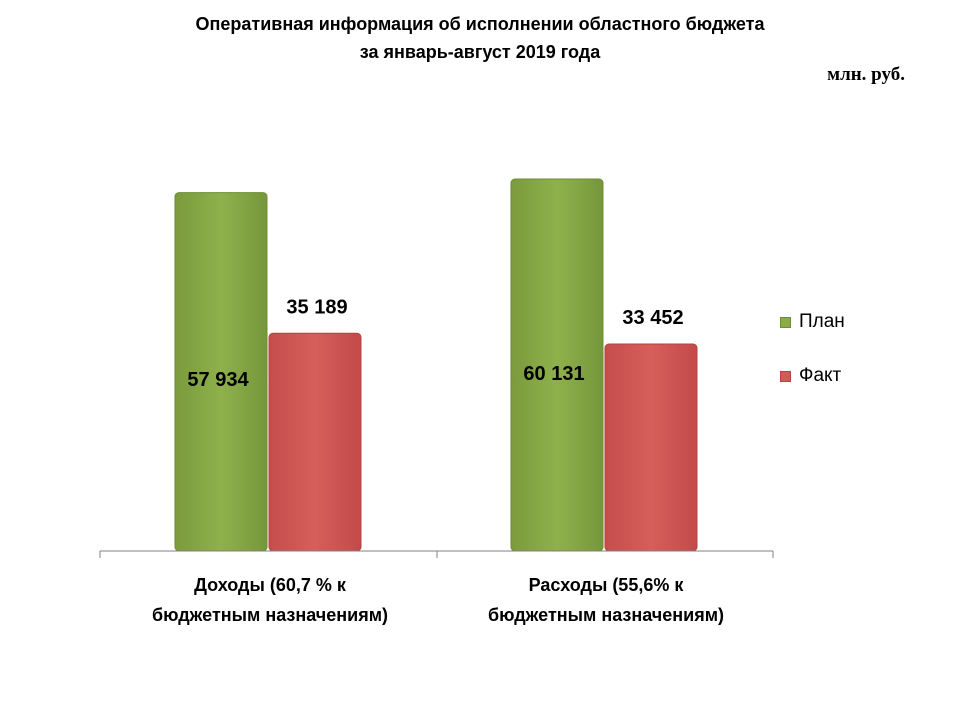 The image size is (960, 720). Describe the element at coordinates (785, 322) in the screenshot. I see `legend-swatch-plan` at that location.